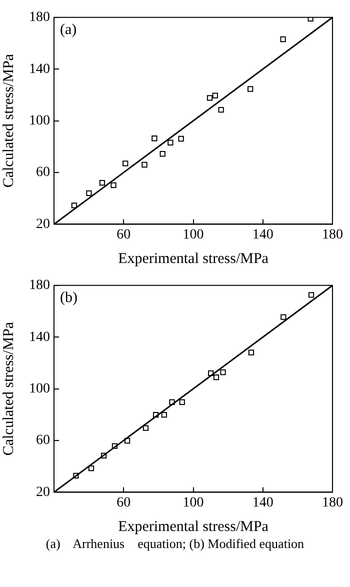 The width and height of the screenshot is (350, 587). Describe the element at coordinates (68, 30) in the screenshot. I see `annotation: (a)` at that location.